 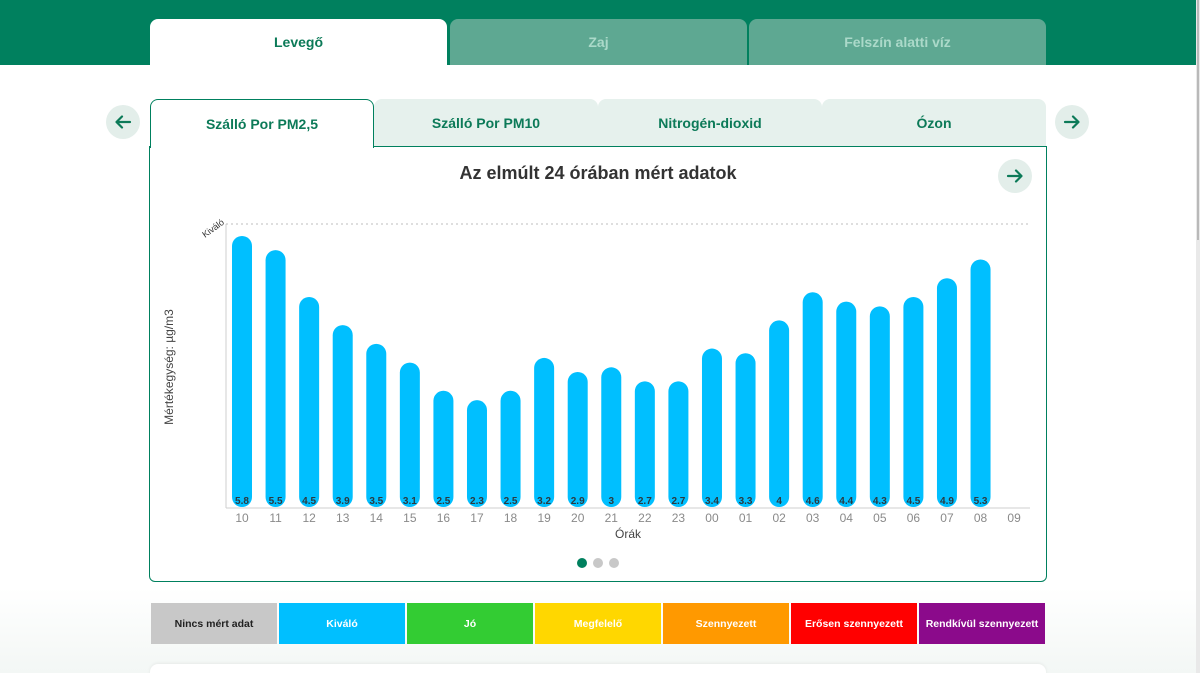 I want to click on x-tick-label: 06, so click(x=914, y=518).